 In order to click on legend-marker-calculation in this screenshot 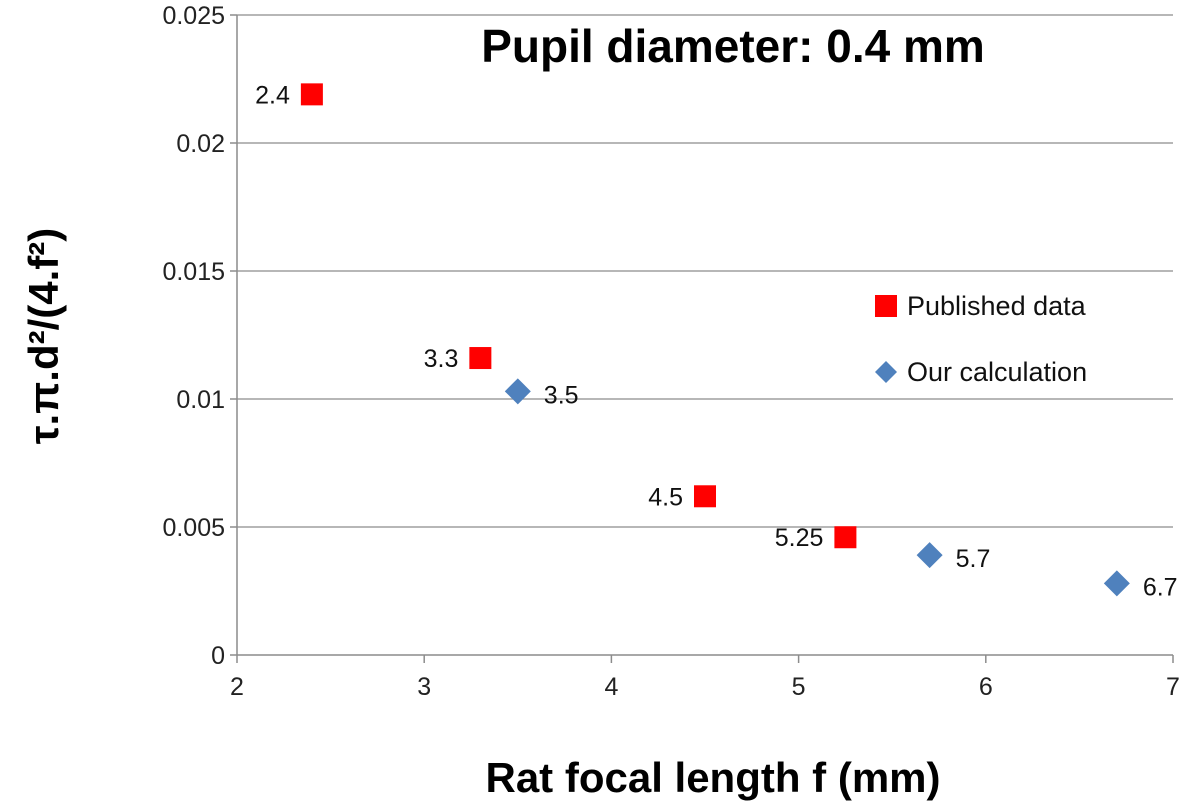, I will do `click(886, 372)`.